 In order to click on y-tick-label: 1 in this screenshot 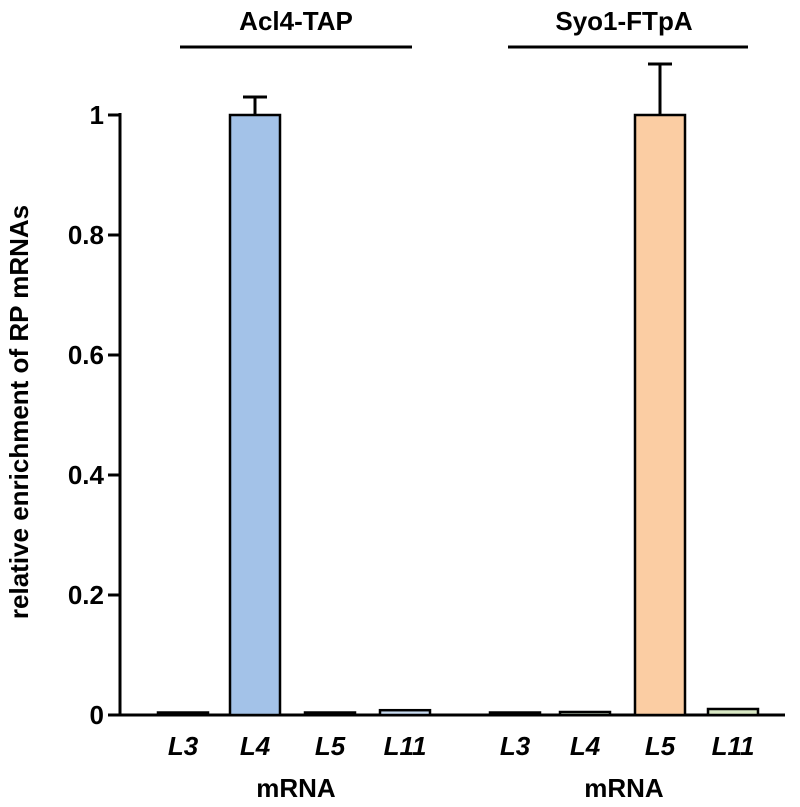, I will do `click(97, 115)`.